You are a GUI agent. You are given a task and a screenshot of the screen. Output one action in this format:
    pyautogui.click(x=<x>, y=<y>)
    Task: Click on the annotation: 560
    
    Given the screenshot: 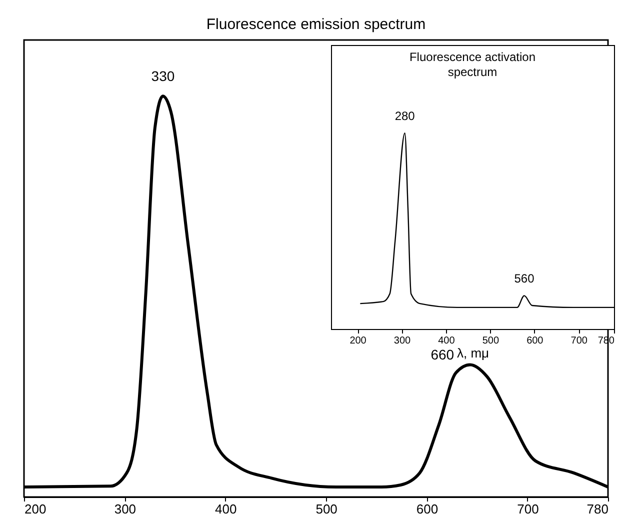 What is the action you would take?
    pyautogui.click(x=524, y=279)
    